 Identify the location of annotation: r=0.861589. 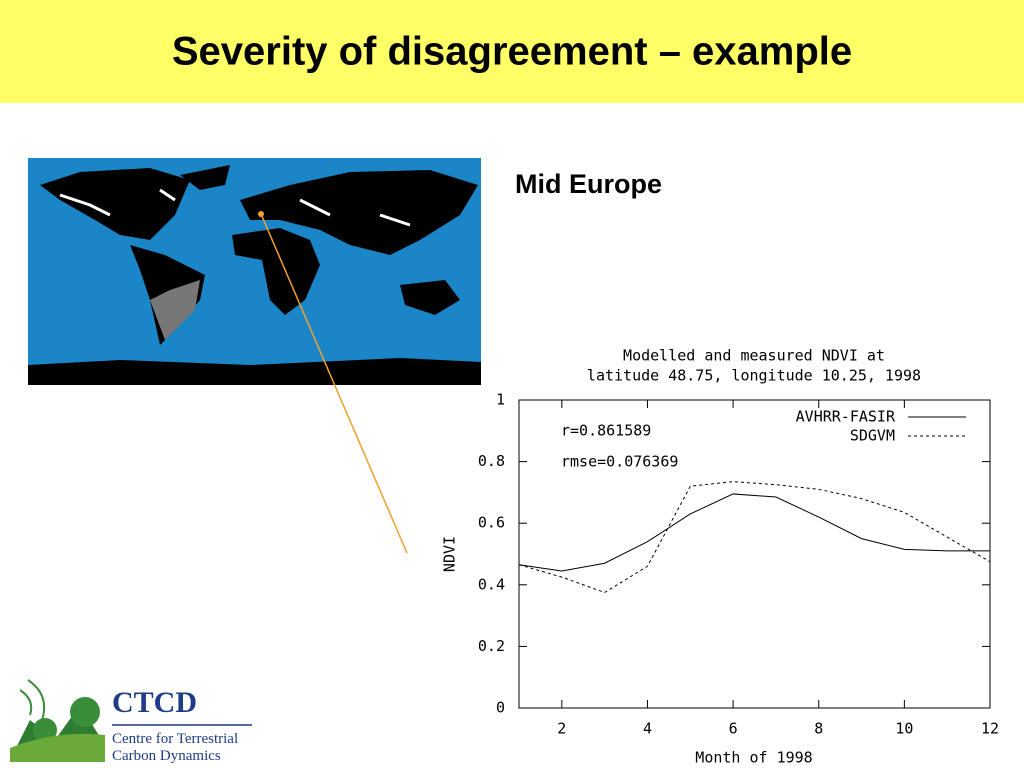
(606, 431).